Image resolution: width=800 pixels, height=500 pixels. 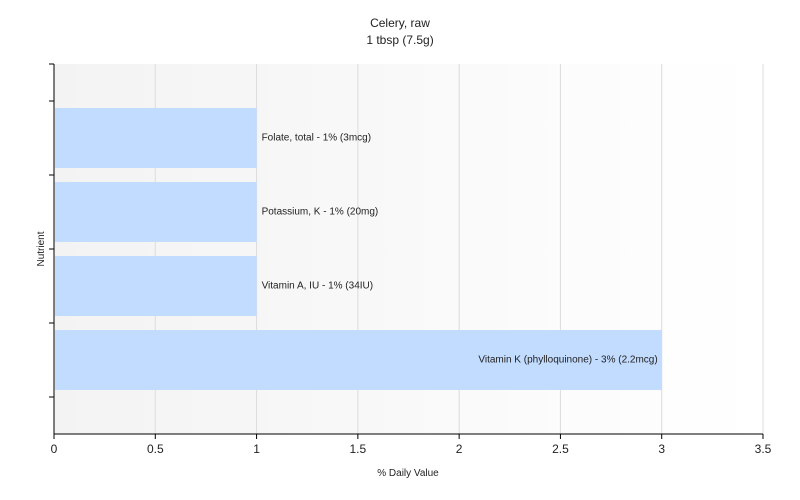 I want to click on bar-label: Folate, total - 1% (3mcg), so click(x=316, y=138).